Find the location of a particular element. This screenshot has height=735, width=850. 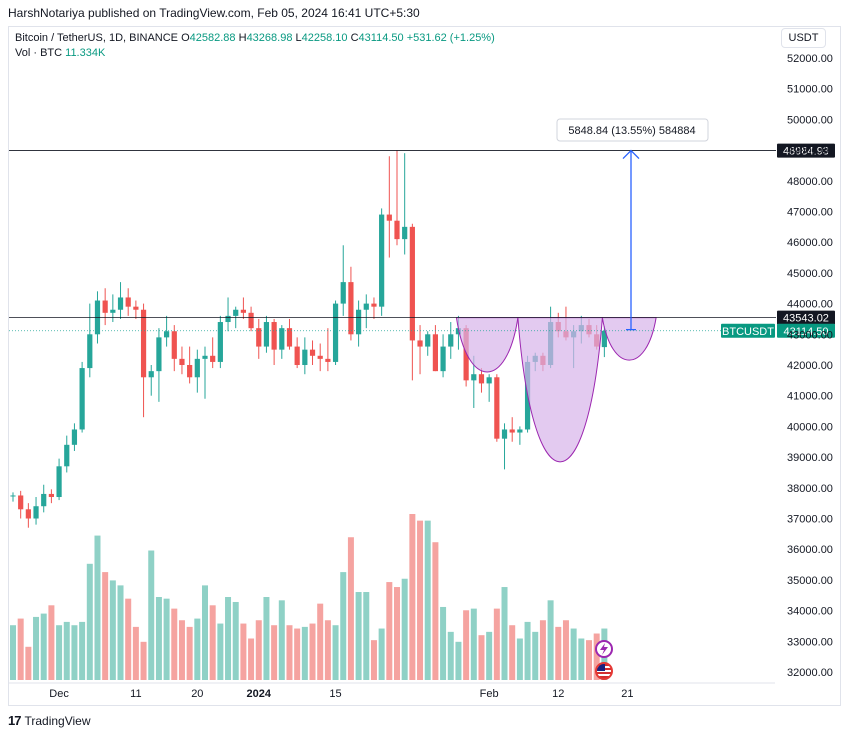

measure-label: 5848.84 (13.55%) 584884 is located at coordinates (631, 131).